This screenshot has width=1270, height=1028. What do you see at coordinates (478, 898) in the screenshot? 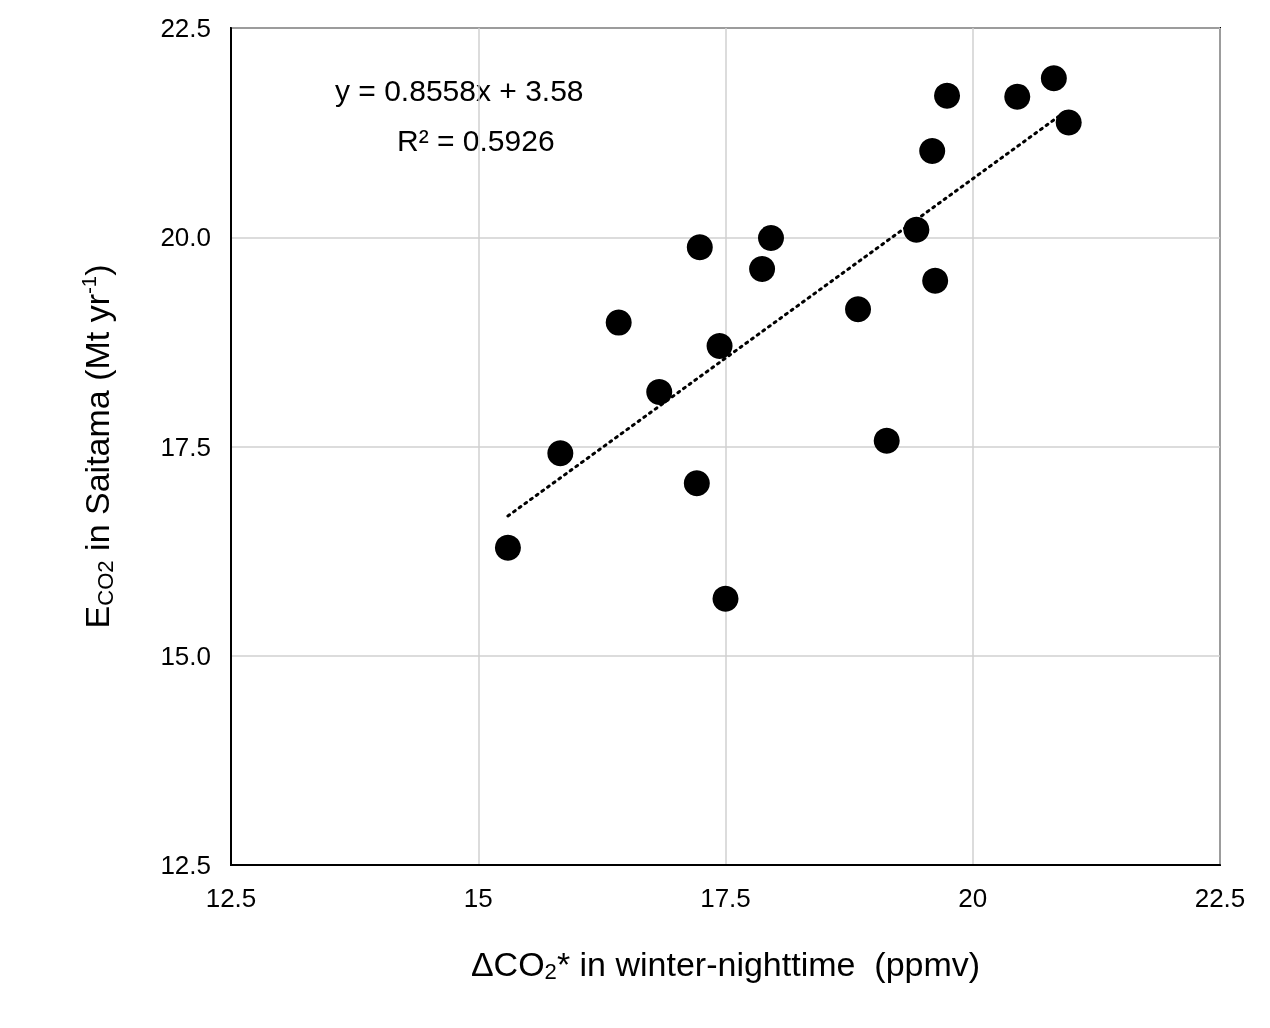
I see `x-tick-label: 15` at bounding box center [478, 898].